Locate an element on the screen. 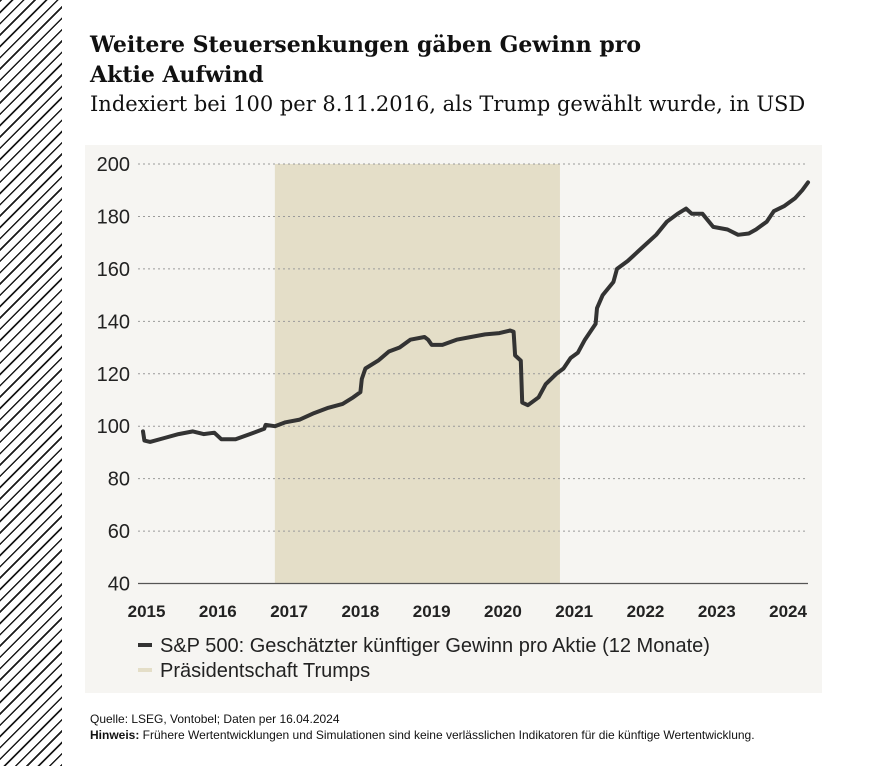 The image size is (877, 766). x-tick-label: 2018 is located at coordinates (360, 611).